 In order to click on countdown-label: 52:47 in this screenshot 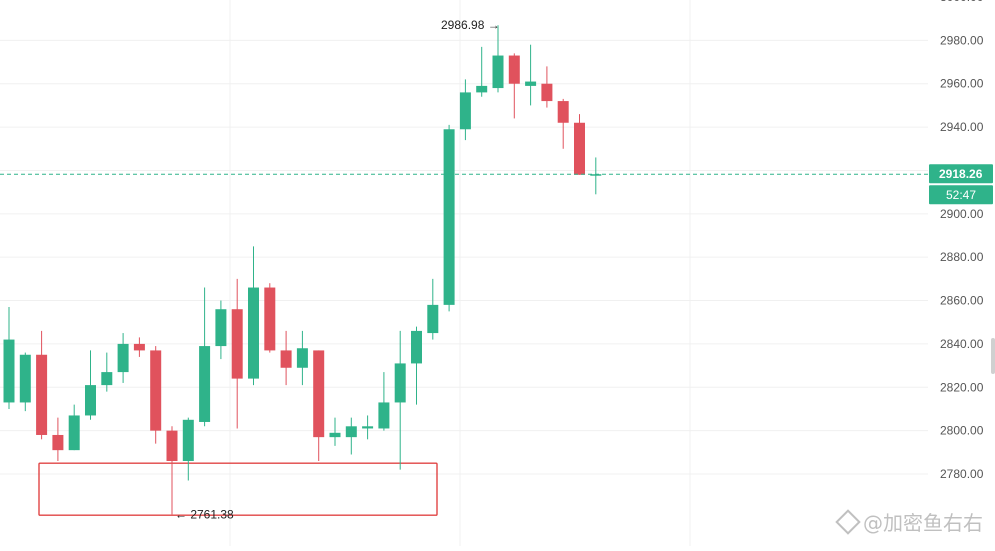, I will do `click(961, 195)`.